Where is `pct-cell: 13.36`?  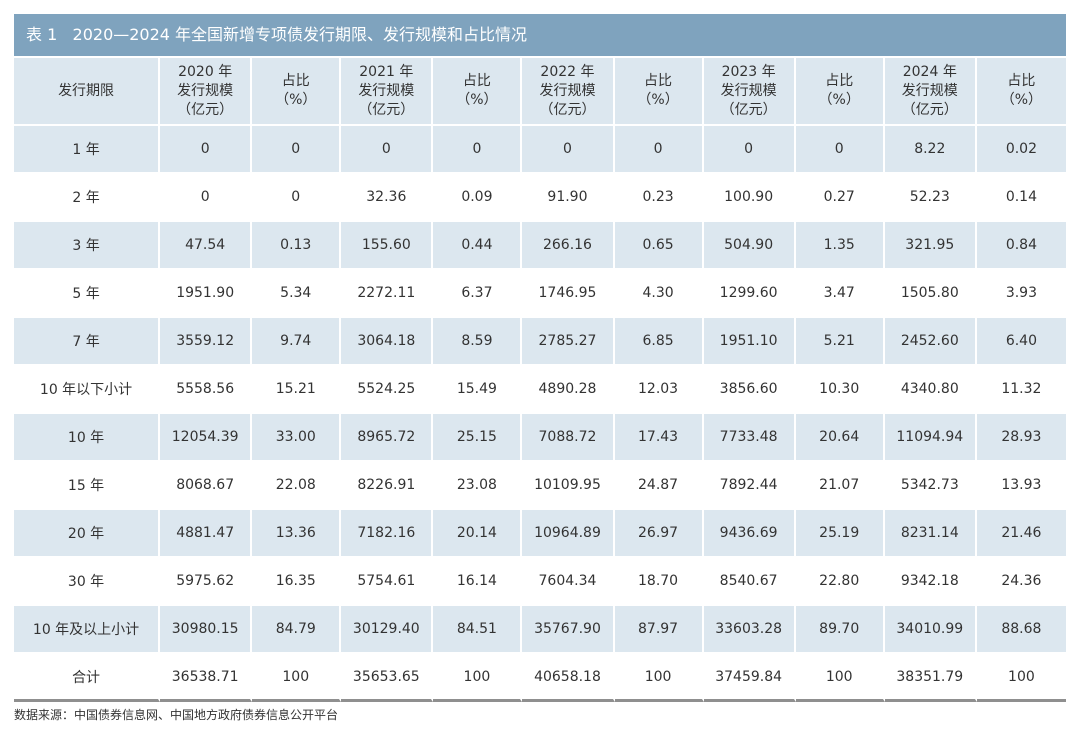 pct-cell: 13.36 is located at coordinates (297, 534).